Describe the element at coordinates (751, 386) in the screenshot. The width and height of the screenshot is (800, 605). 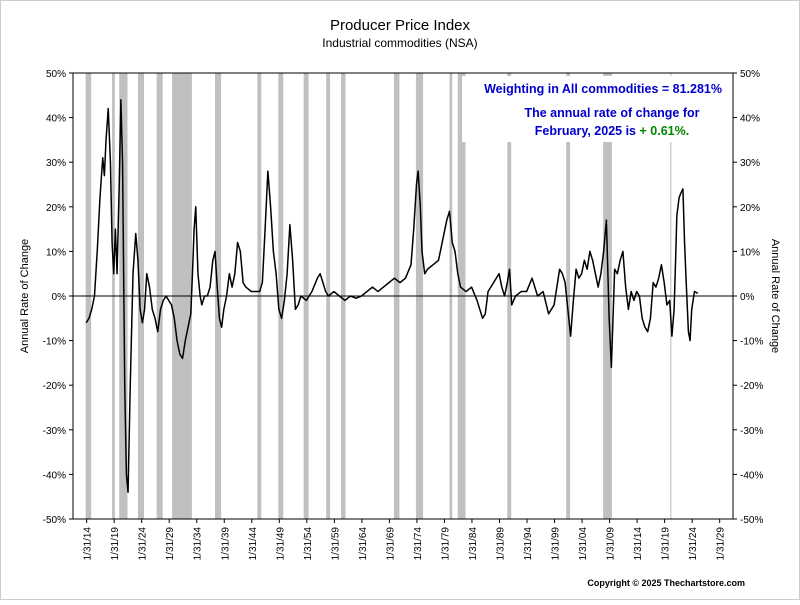
I see `y2-tick-label: -20%` at that location.